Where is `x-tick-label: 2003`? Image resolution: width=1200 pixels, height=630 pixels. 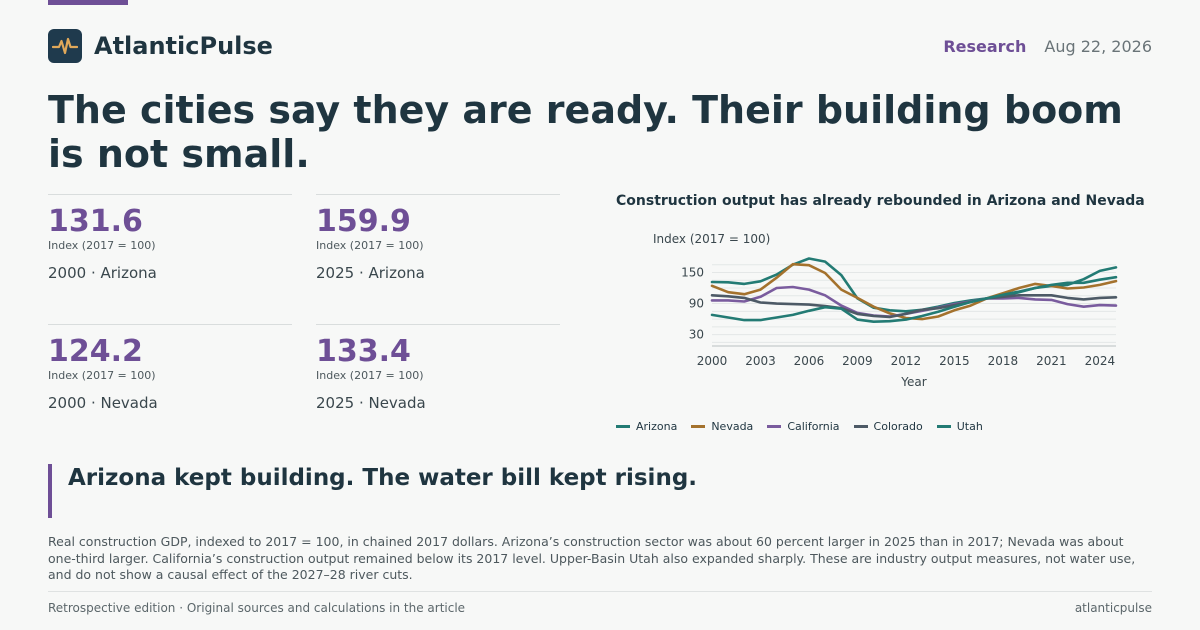
x-tick-label: 2003 is located at coordinates (760, 361).